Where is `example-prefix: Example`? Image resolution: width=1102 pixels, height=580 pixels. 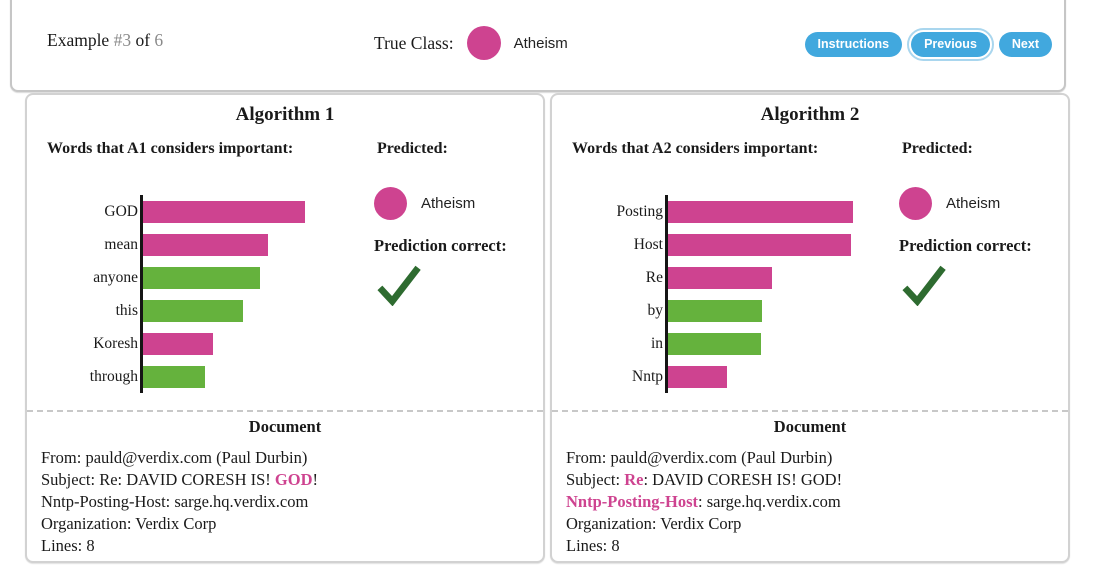 example-prefix: Example is located at coordinates (78, 40).